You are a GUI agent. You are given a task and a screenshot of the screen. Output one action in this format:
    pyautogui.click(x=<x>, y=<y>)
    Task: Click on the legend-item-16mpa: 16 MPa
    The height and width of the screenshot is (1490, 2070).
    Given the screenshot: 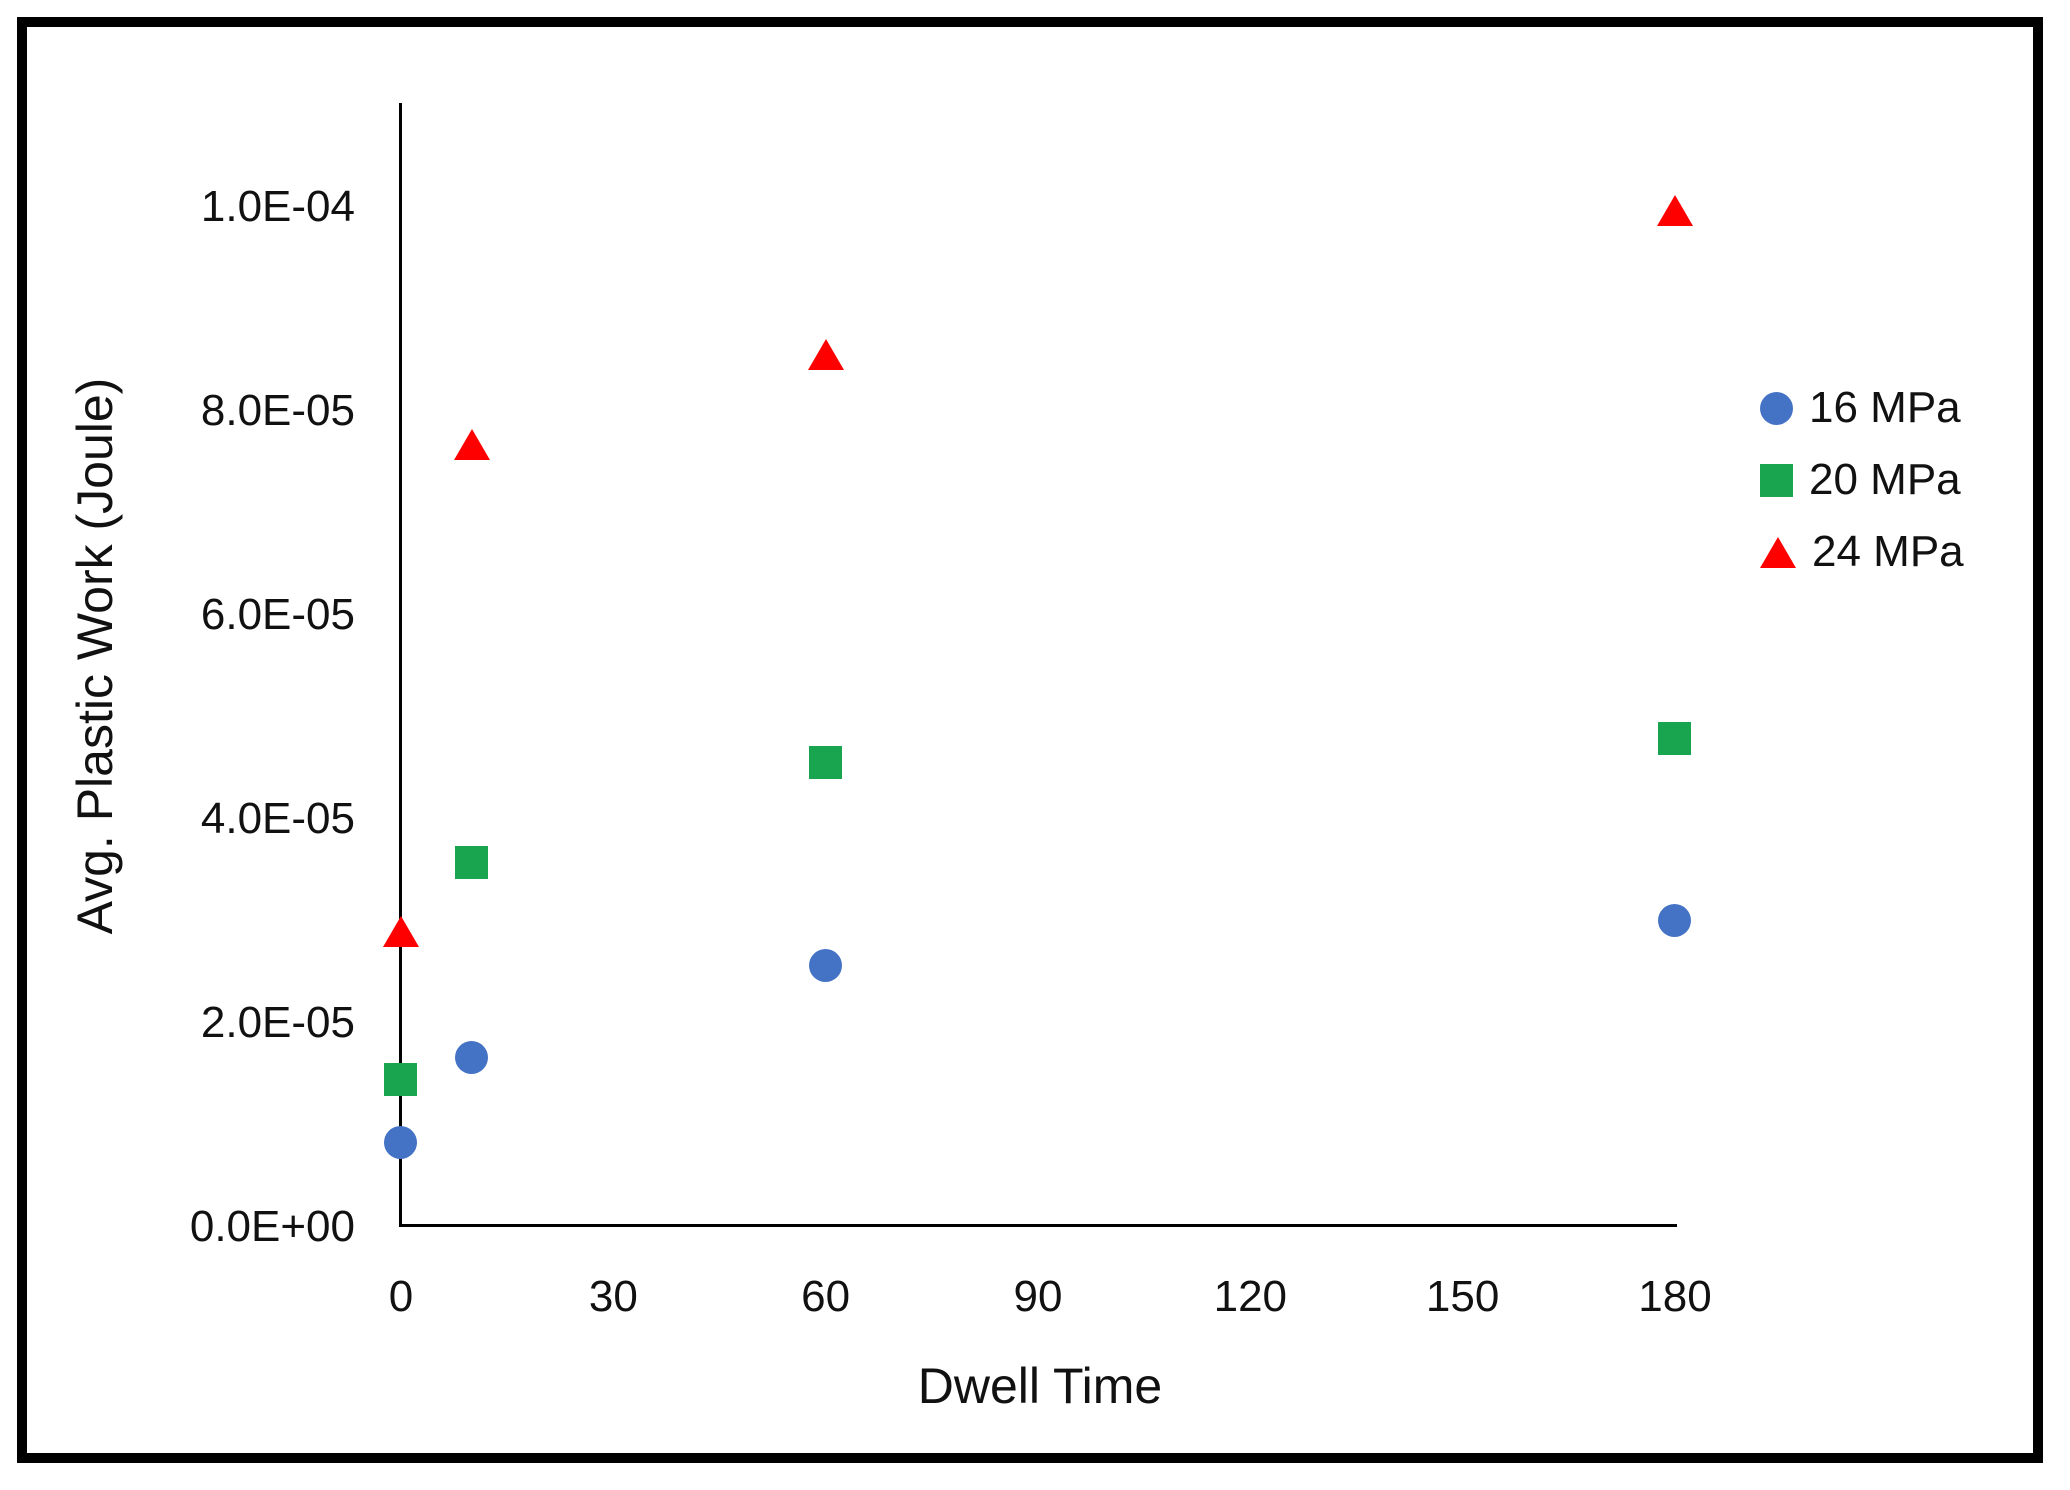 What is the action you would take?
    pyautogui.click(x=1862, y=408)
    